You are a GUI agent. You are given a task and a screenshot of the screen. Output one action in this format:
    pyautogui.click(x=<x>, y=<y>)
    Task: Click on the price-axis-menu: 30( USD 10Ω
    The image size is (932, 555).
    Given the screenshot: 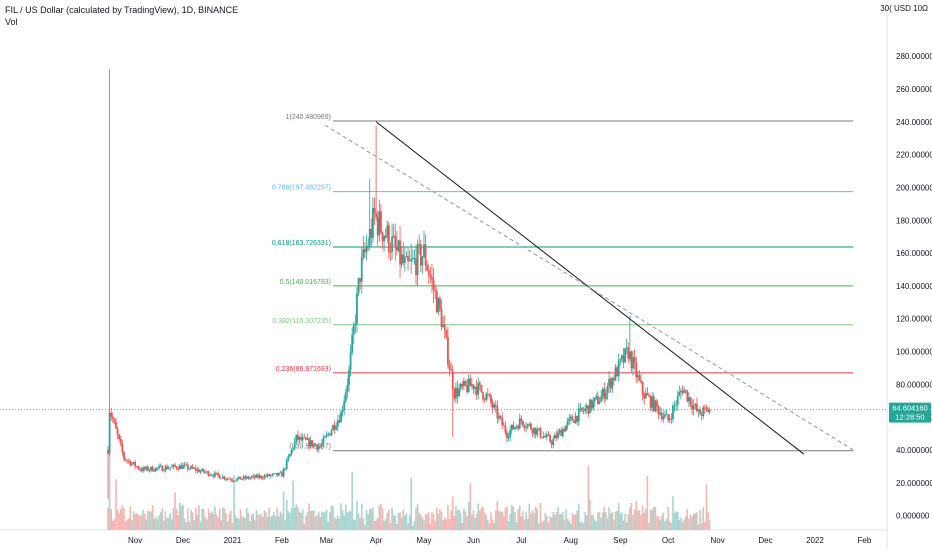 What is the action you would take?
    pyautogui.click(x=904, y=8)
    